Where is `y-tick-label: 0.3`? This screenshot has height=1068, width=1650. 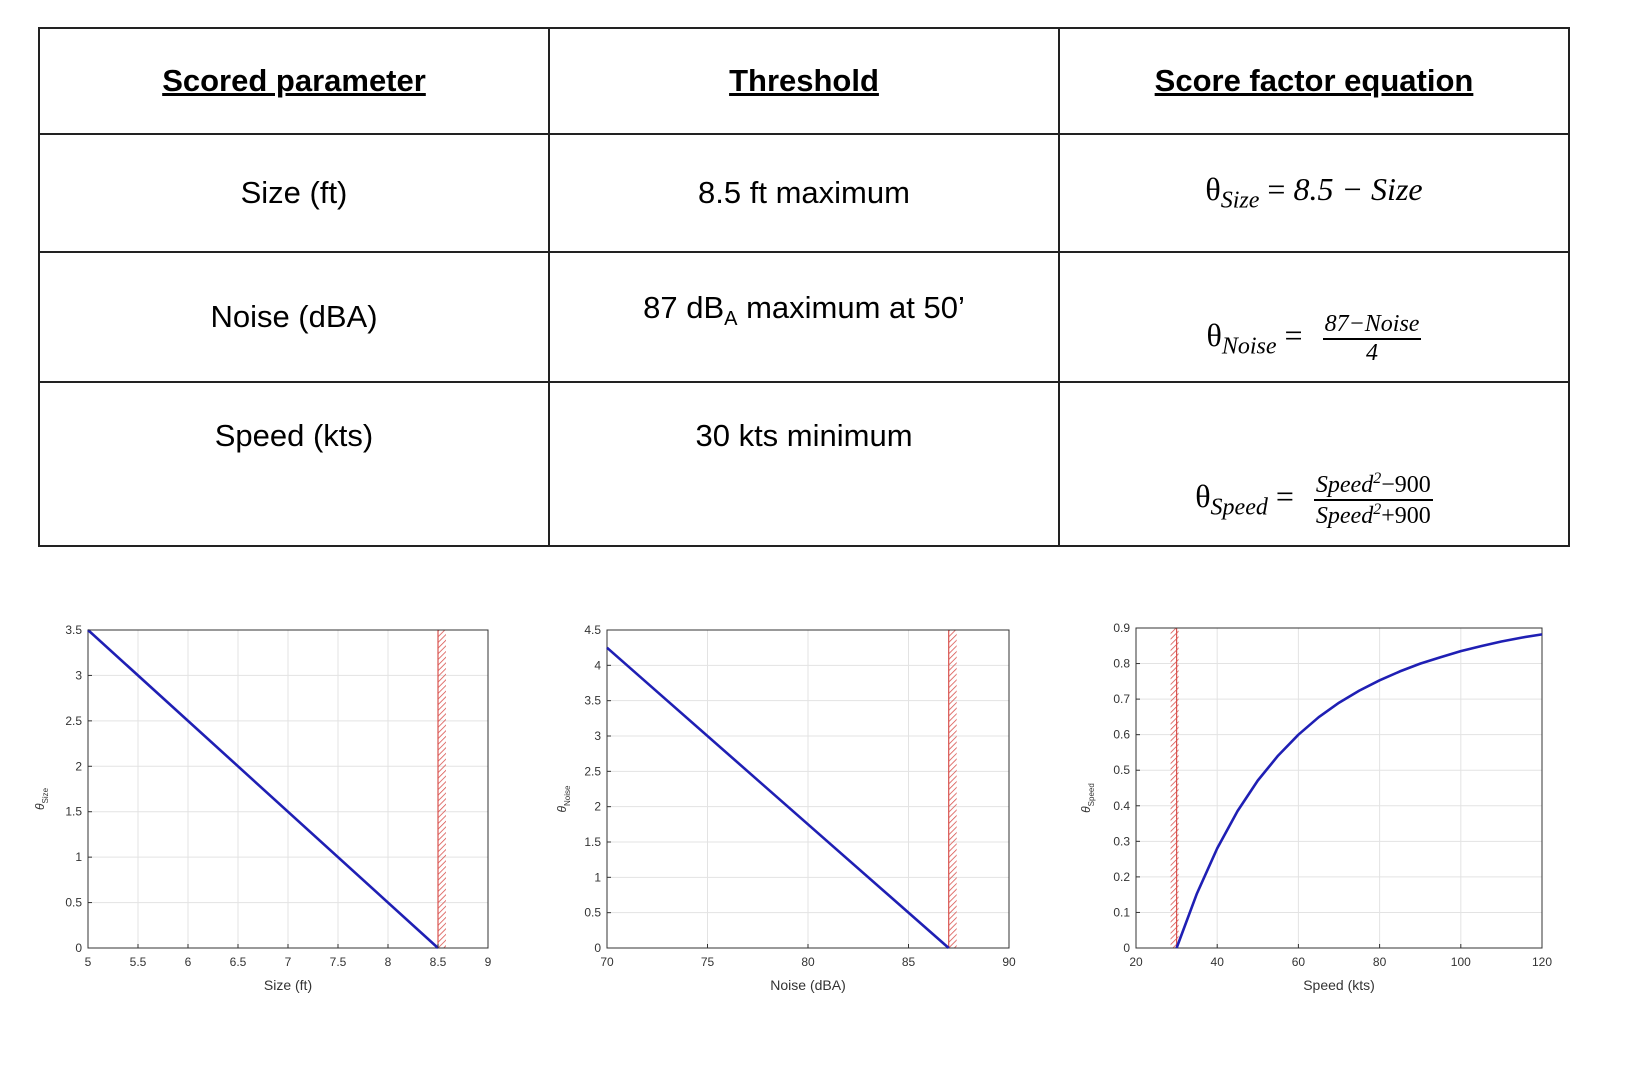 y-tick-label: 0.3 is located at coordinates (1121, 841).